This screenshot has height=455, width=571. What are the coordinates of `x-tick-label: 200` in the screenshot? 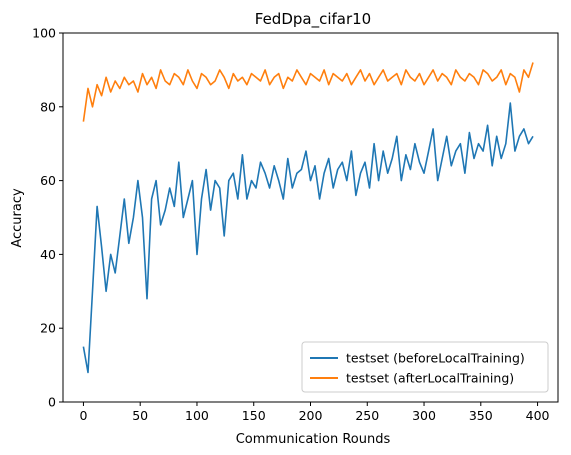 It's located at (311, 415).